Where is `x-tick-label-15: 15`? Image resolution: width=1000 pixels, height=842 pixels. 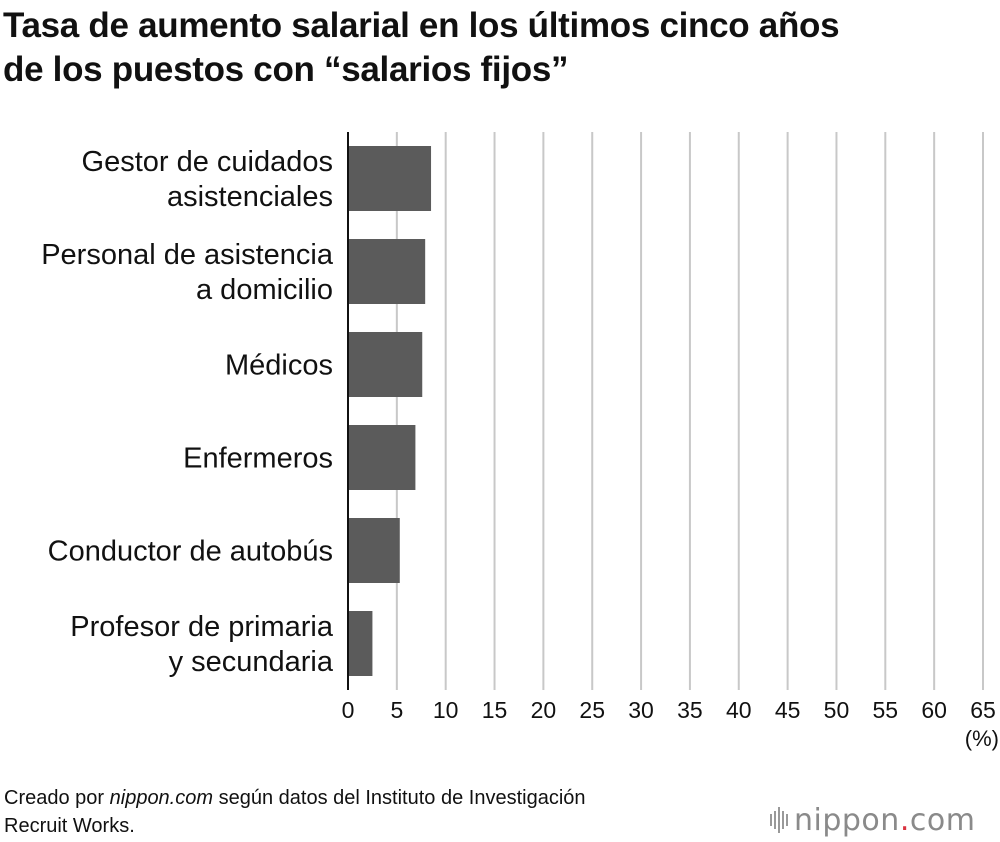
x-tick-label-15: 15 is located at coordinates (495, 710).